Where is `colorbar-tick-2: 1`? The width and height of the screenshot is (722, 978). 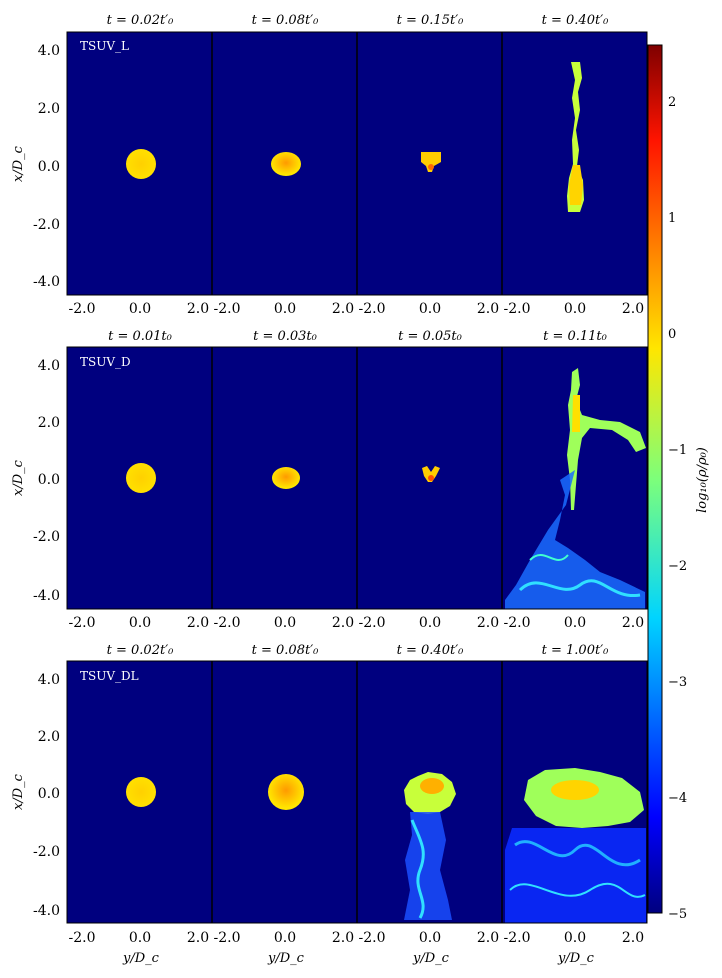 colorbar-tick-2: 1 is located at coordinates (672, 218).